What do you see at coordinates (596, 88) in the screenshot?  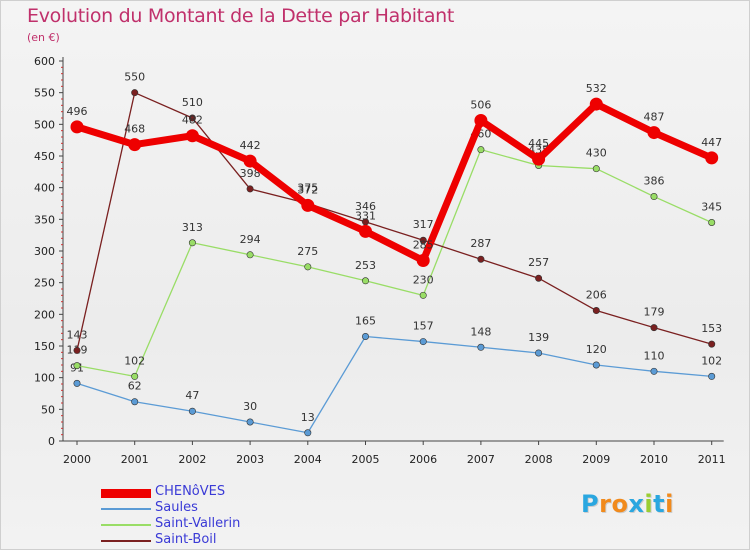 I see `data-label: 532` at bounding box center [596, 88].